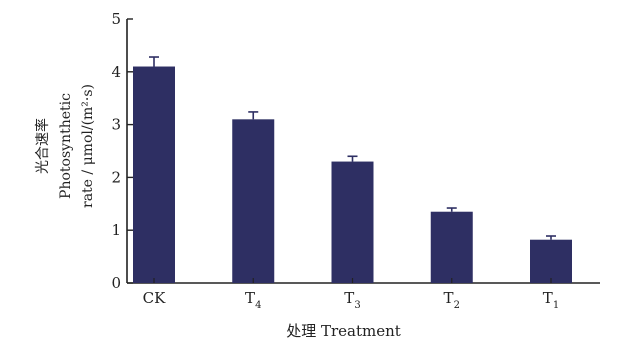  What do you see at coordinates (452, 300) in the screenshot?
I see `x-tick-label: T2` at bounding box center [452, 300].